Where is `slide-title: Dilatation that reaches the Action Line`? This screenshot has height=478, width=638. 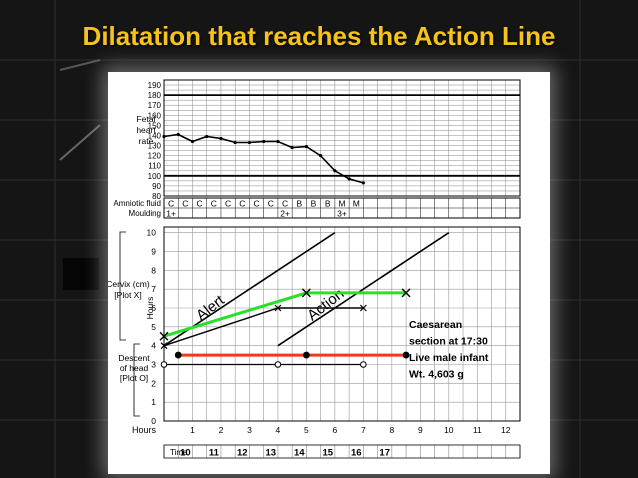
slide-title: Dilatation that reaches the Action Line is located at coordinates (319, 36).